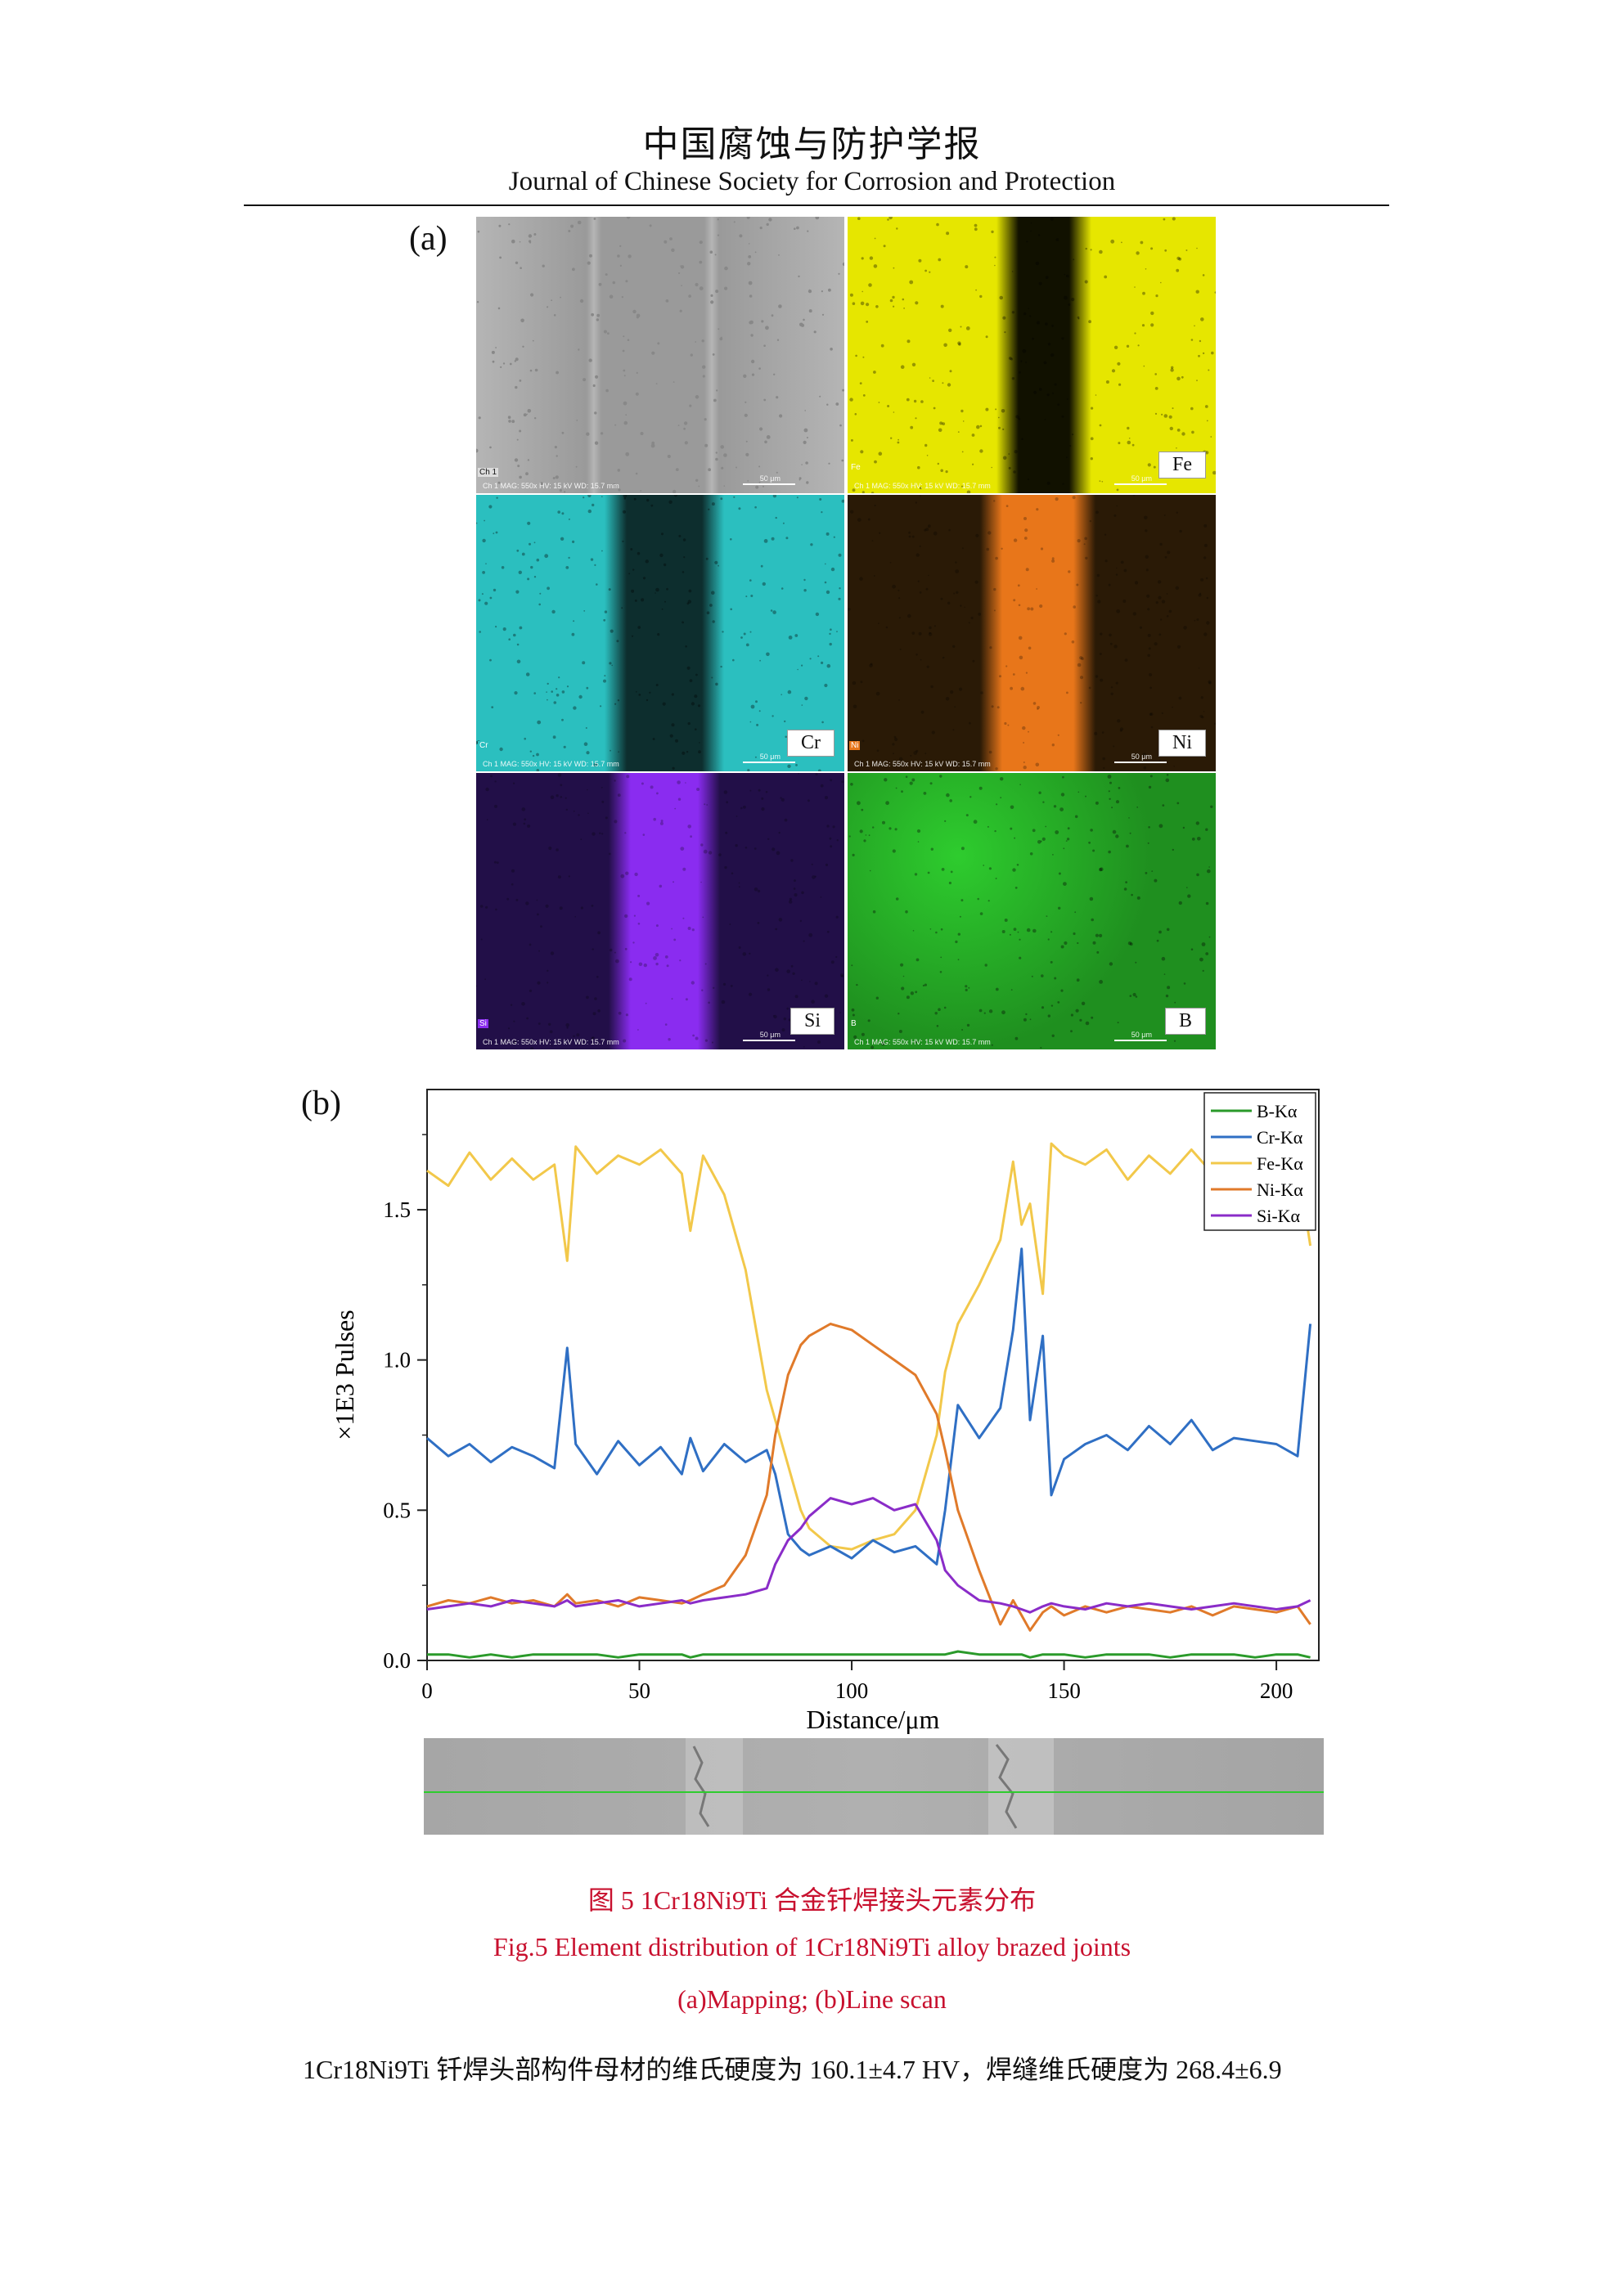 The height and width of the screenshot is (2296, 1624). I want to click on map-tag-ni: Ni, so click(855, 745).